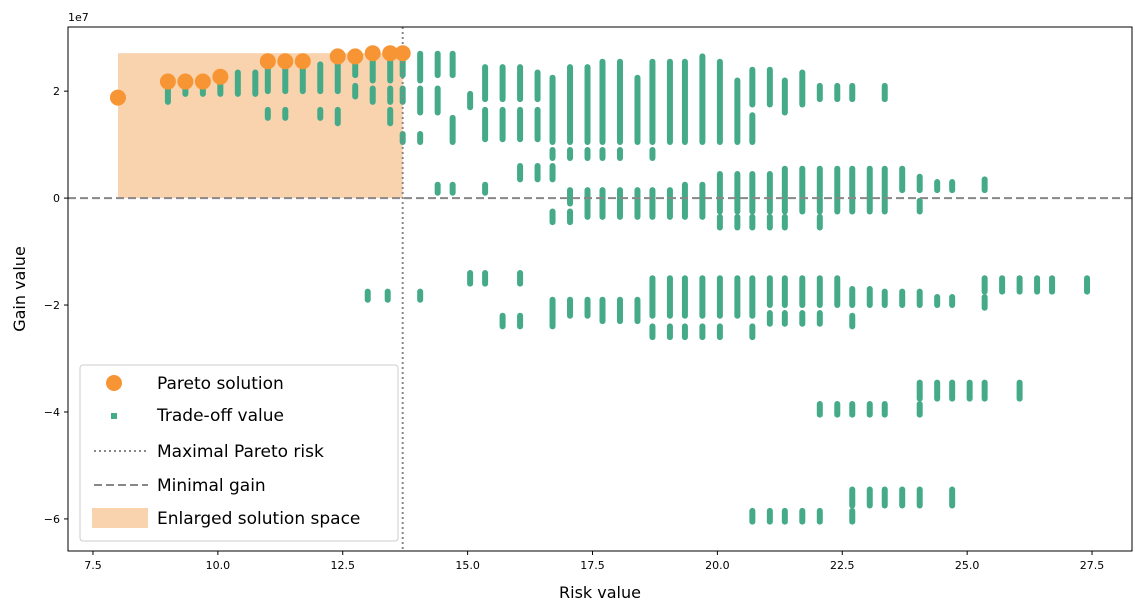 Image resolution: width=1135 pixels, height=607 pixels. Describe the element at coordinates (717, 565) in the screenshot. I see `x-tick-label: 20.0` at that location.